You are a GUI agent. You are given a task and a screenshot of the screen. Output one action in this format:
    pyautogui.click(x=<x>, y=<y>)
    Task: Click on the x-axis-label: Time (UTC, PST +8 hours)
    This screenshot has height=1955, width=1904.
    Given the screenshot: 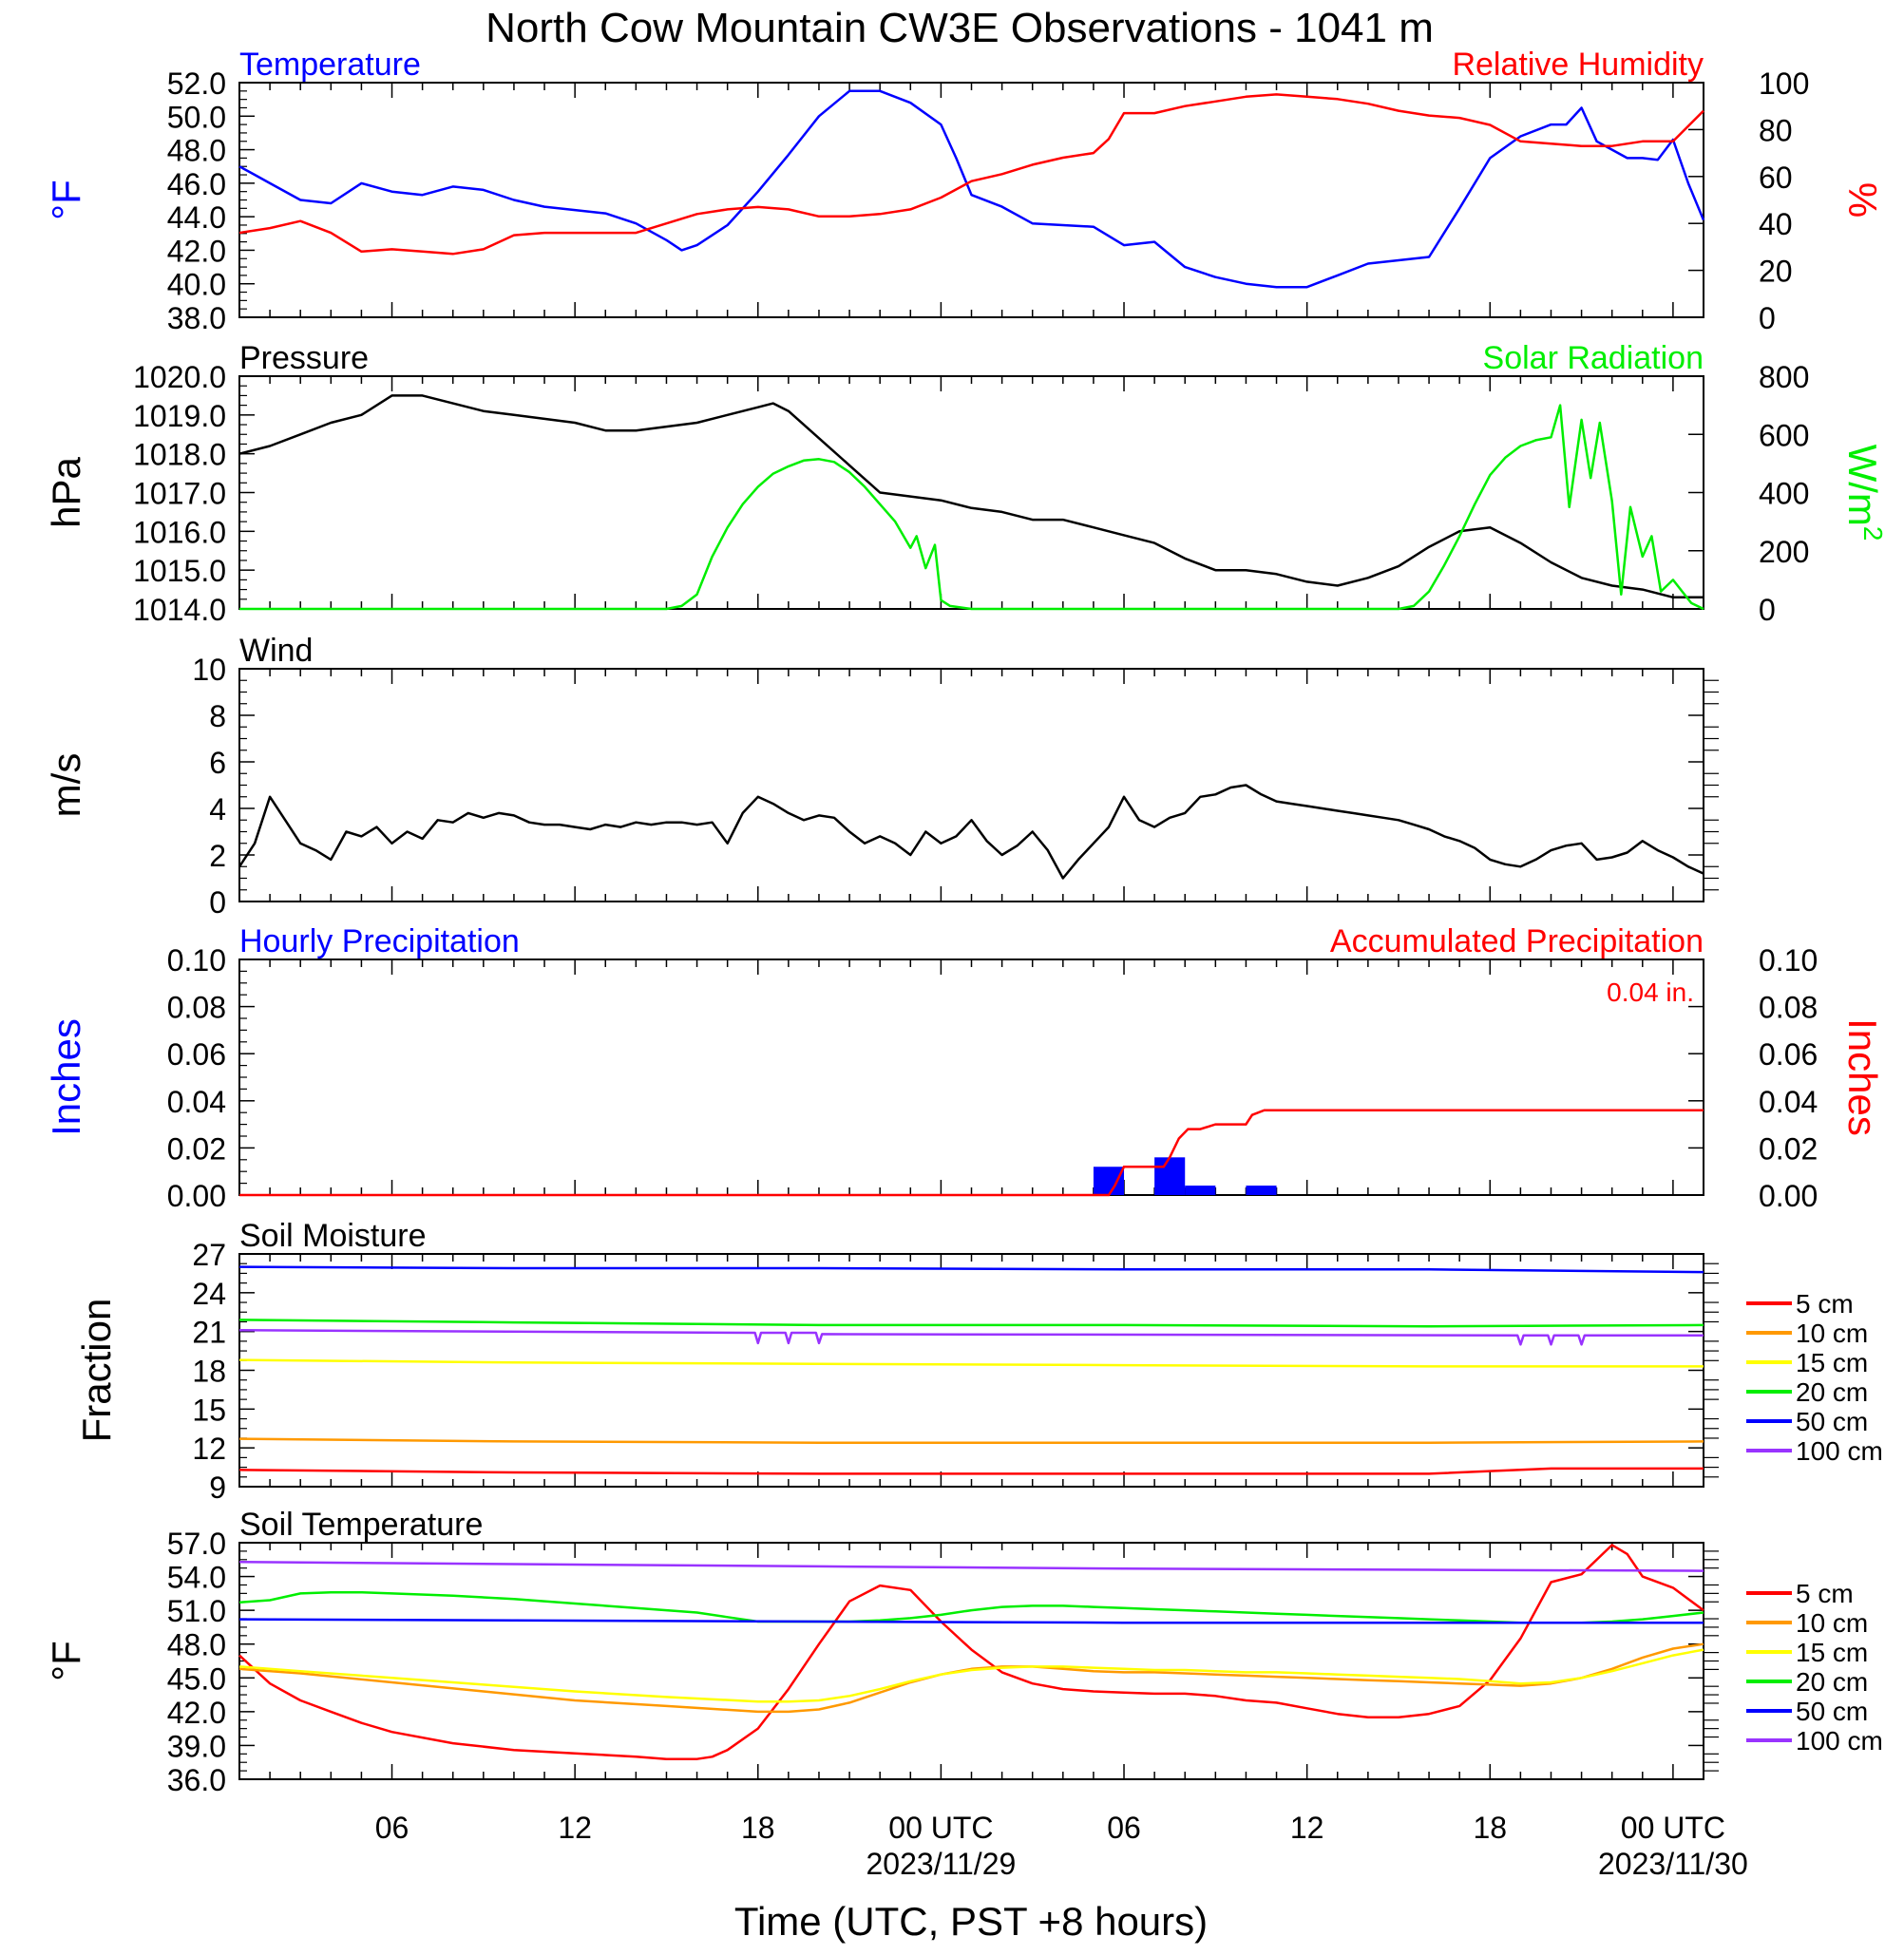 What is the action you would take?
    pyautogui.click(x=971, y=1921)
    